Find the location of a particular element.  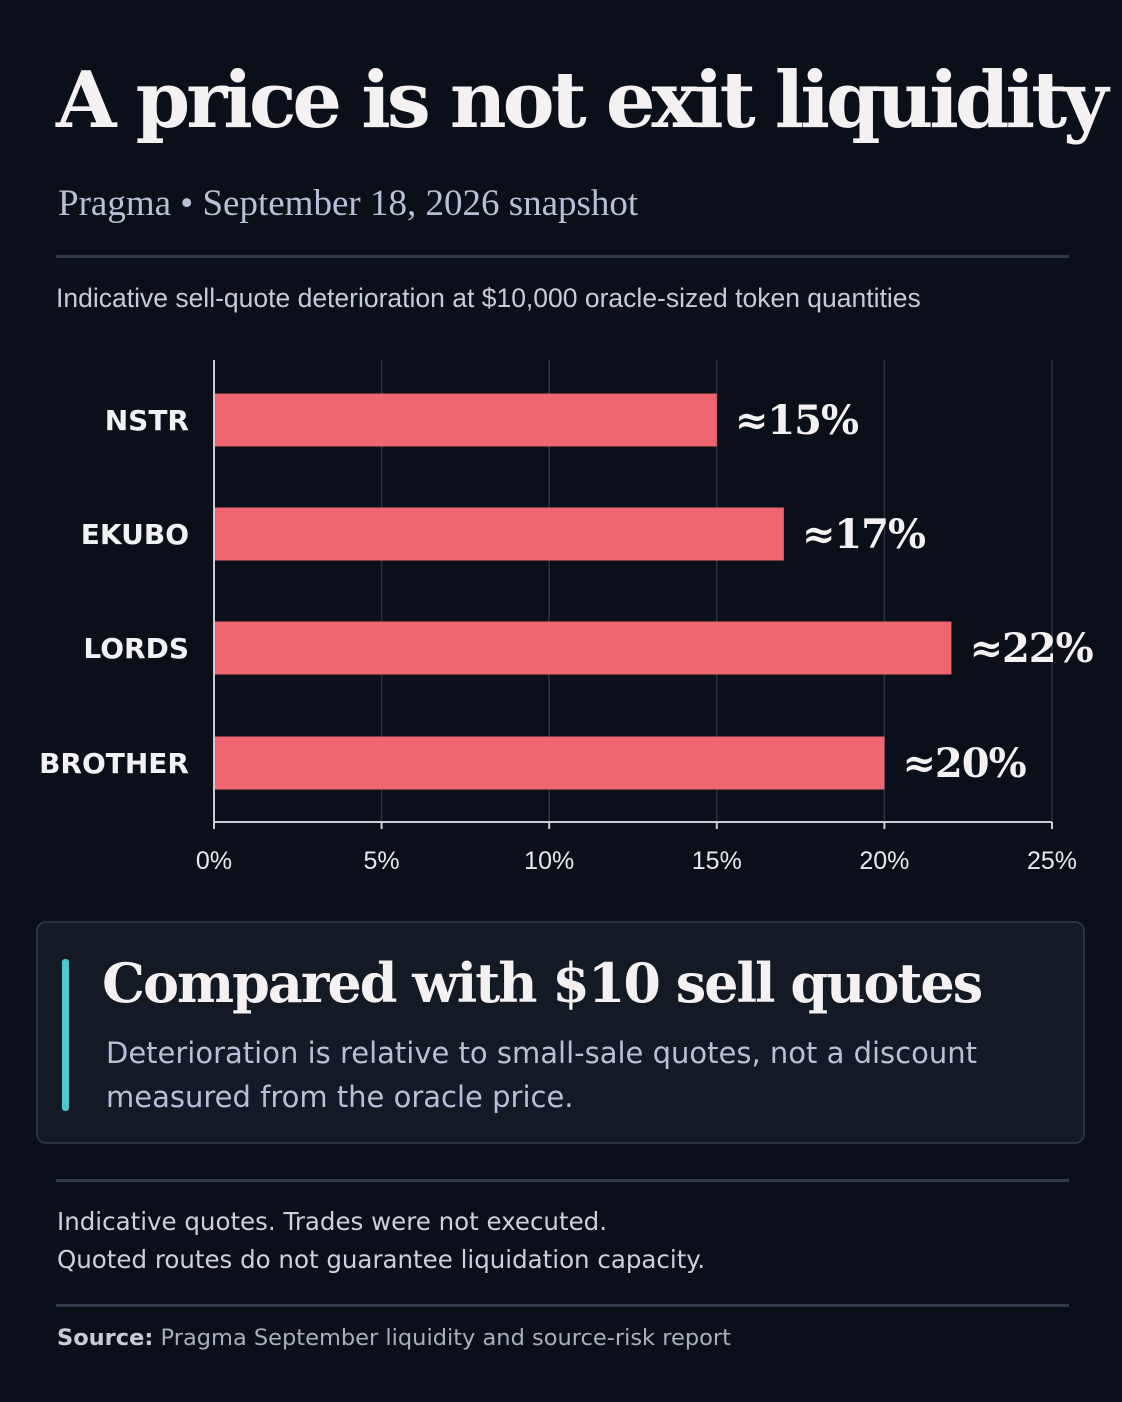

source-label: Source: is located at coordinates (105, 1338).